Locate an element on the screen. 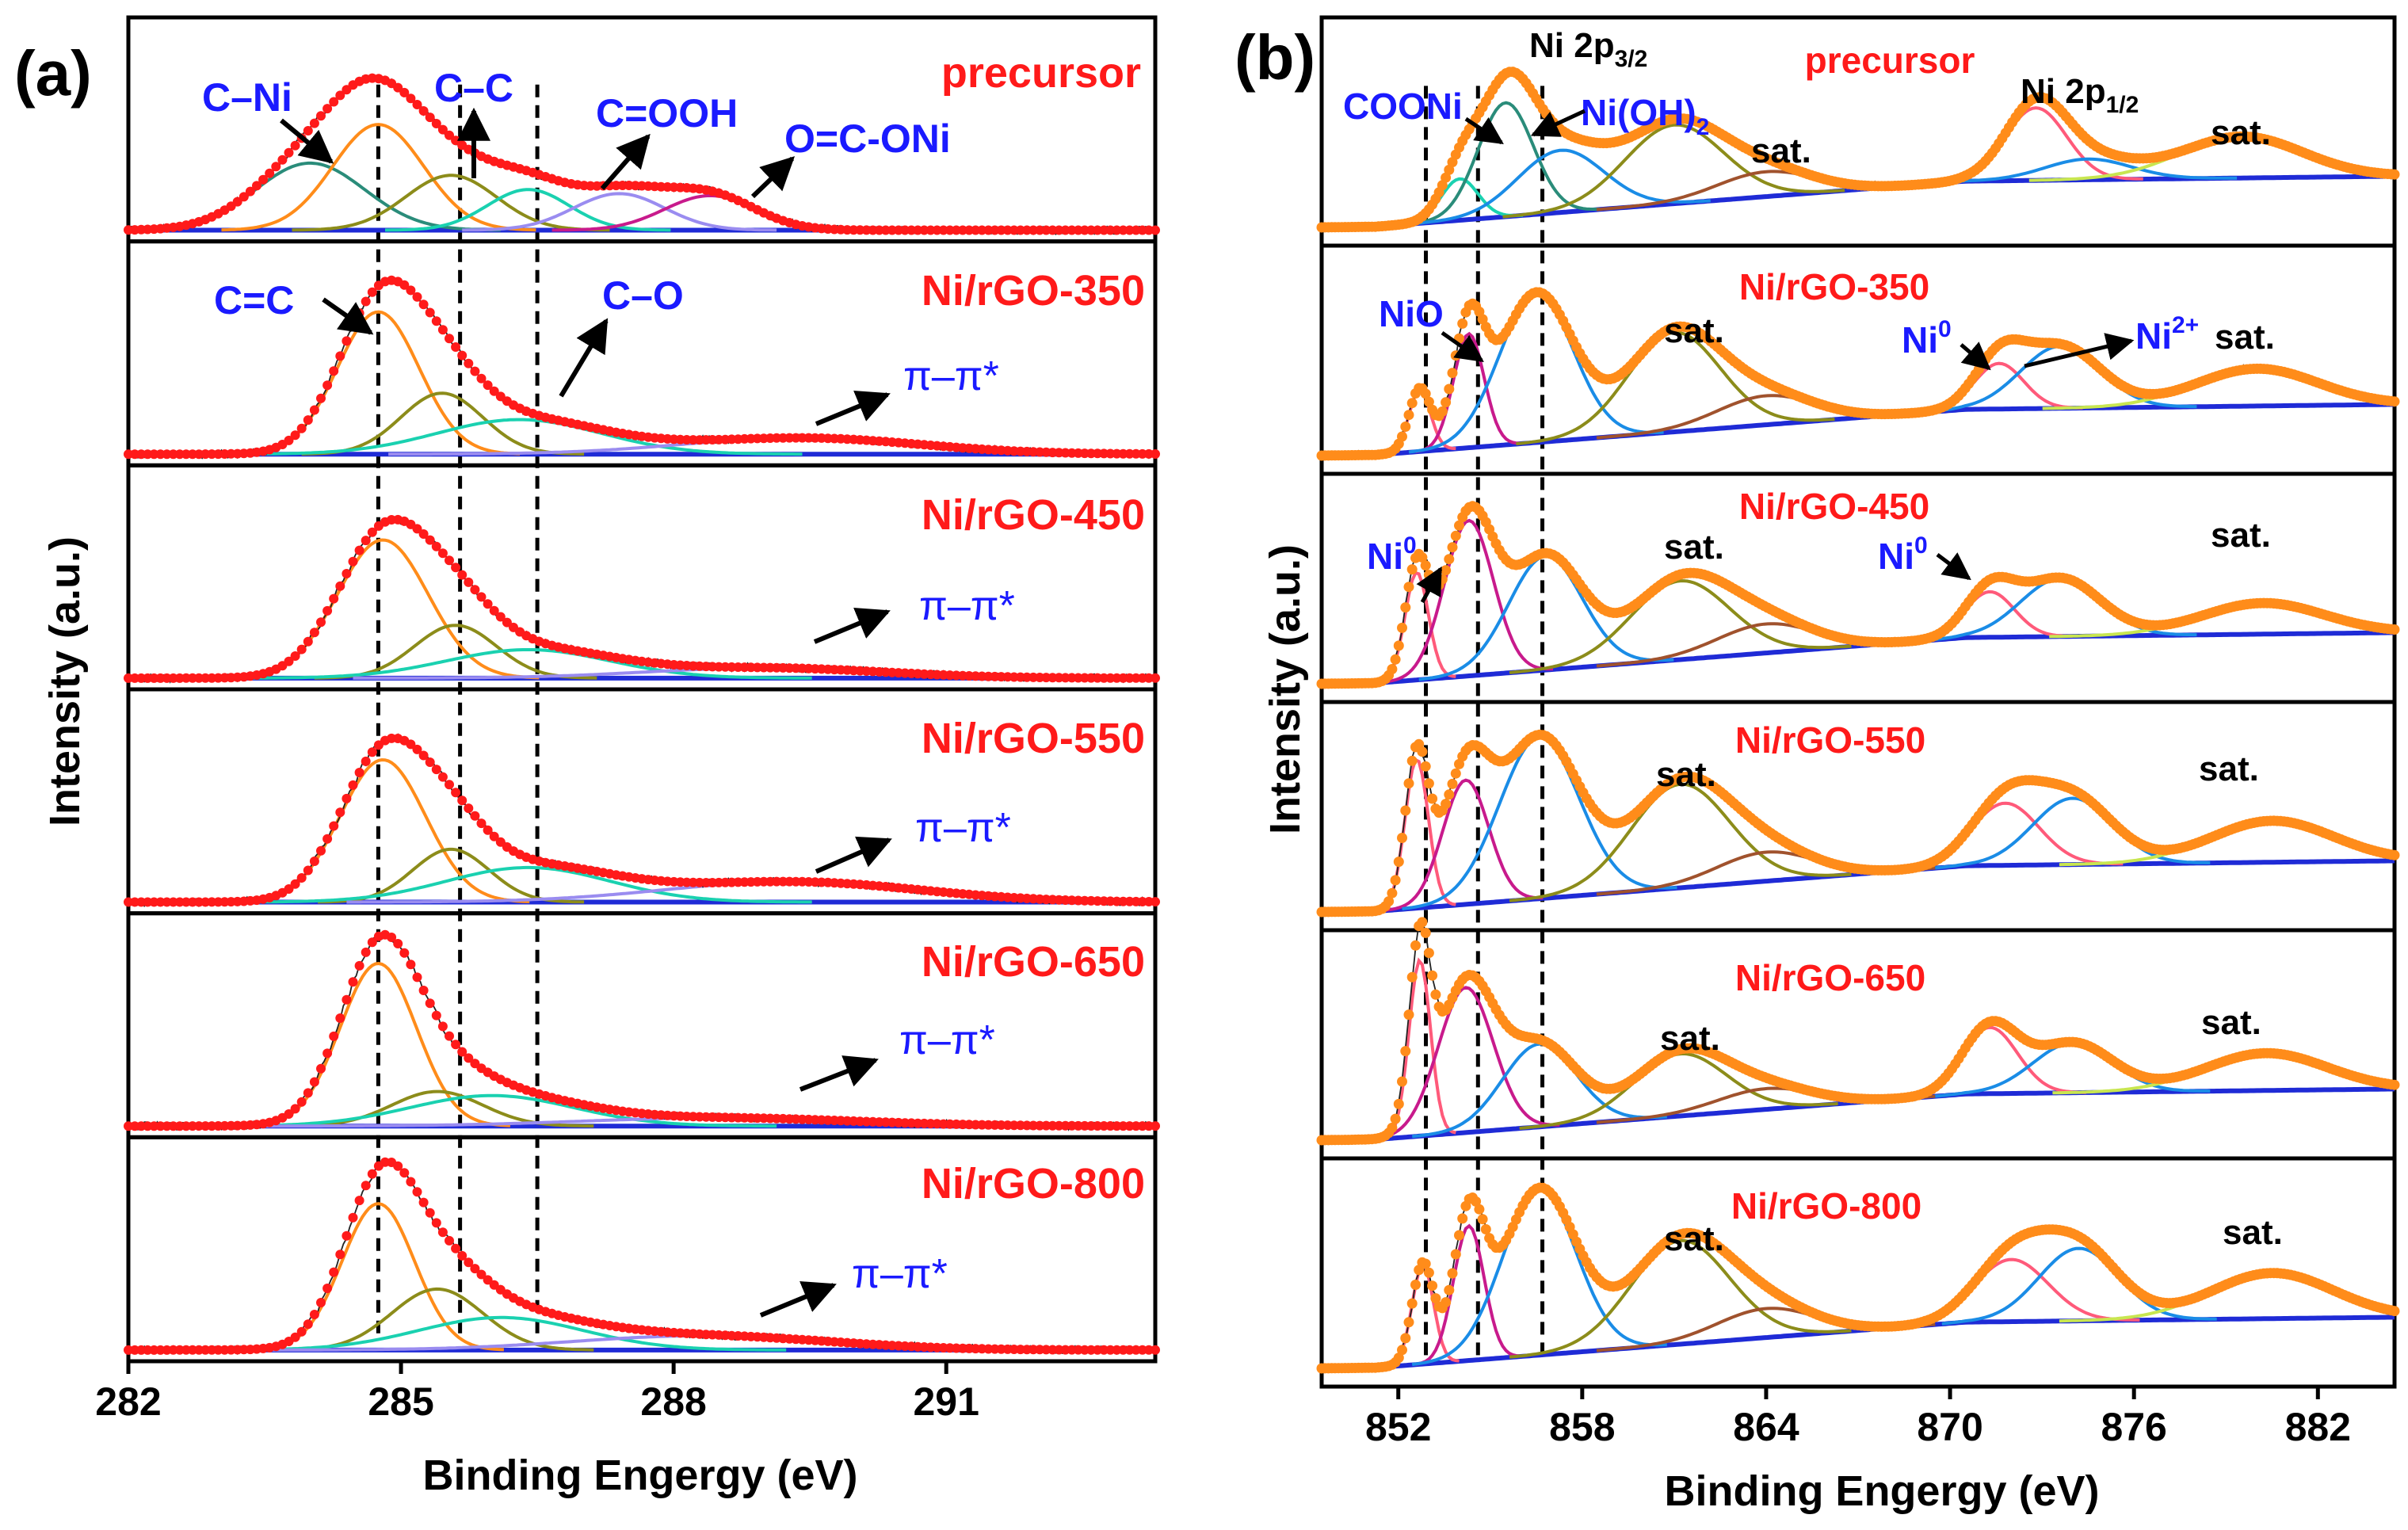 The height and width of the screenshot is (1530, 2408). b-label-ni2p32-main: Ni 2p is located at coordinates (1572, 45).